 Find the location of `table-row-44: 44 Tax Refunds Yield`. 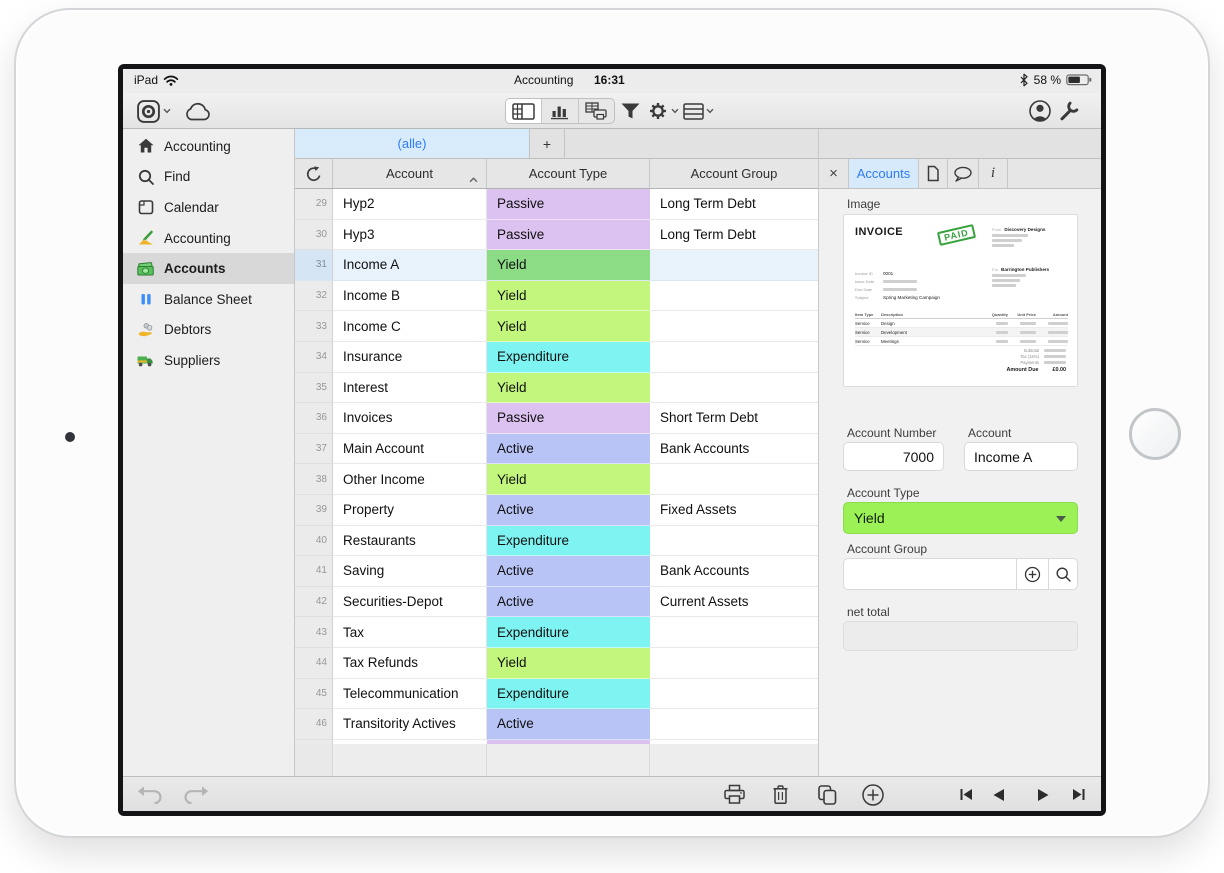

table-row-44: 44 Tax Refunds Yield is located at coordinates (556, 663).